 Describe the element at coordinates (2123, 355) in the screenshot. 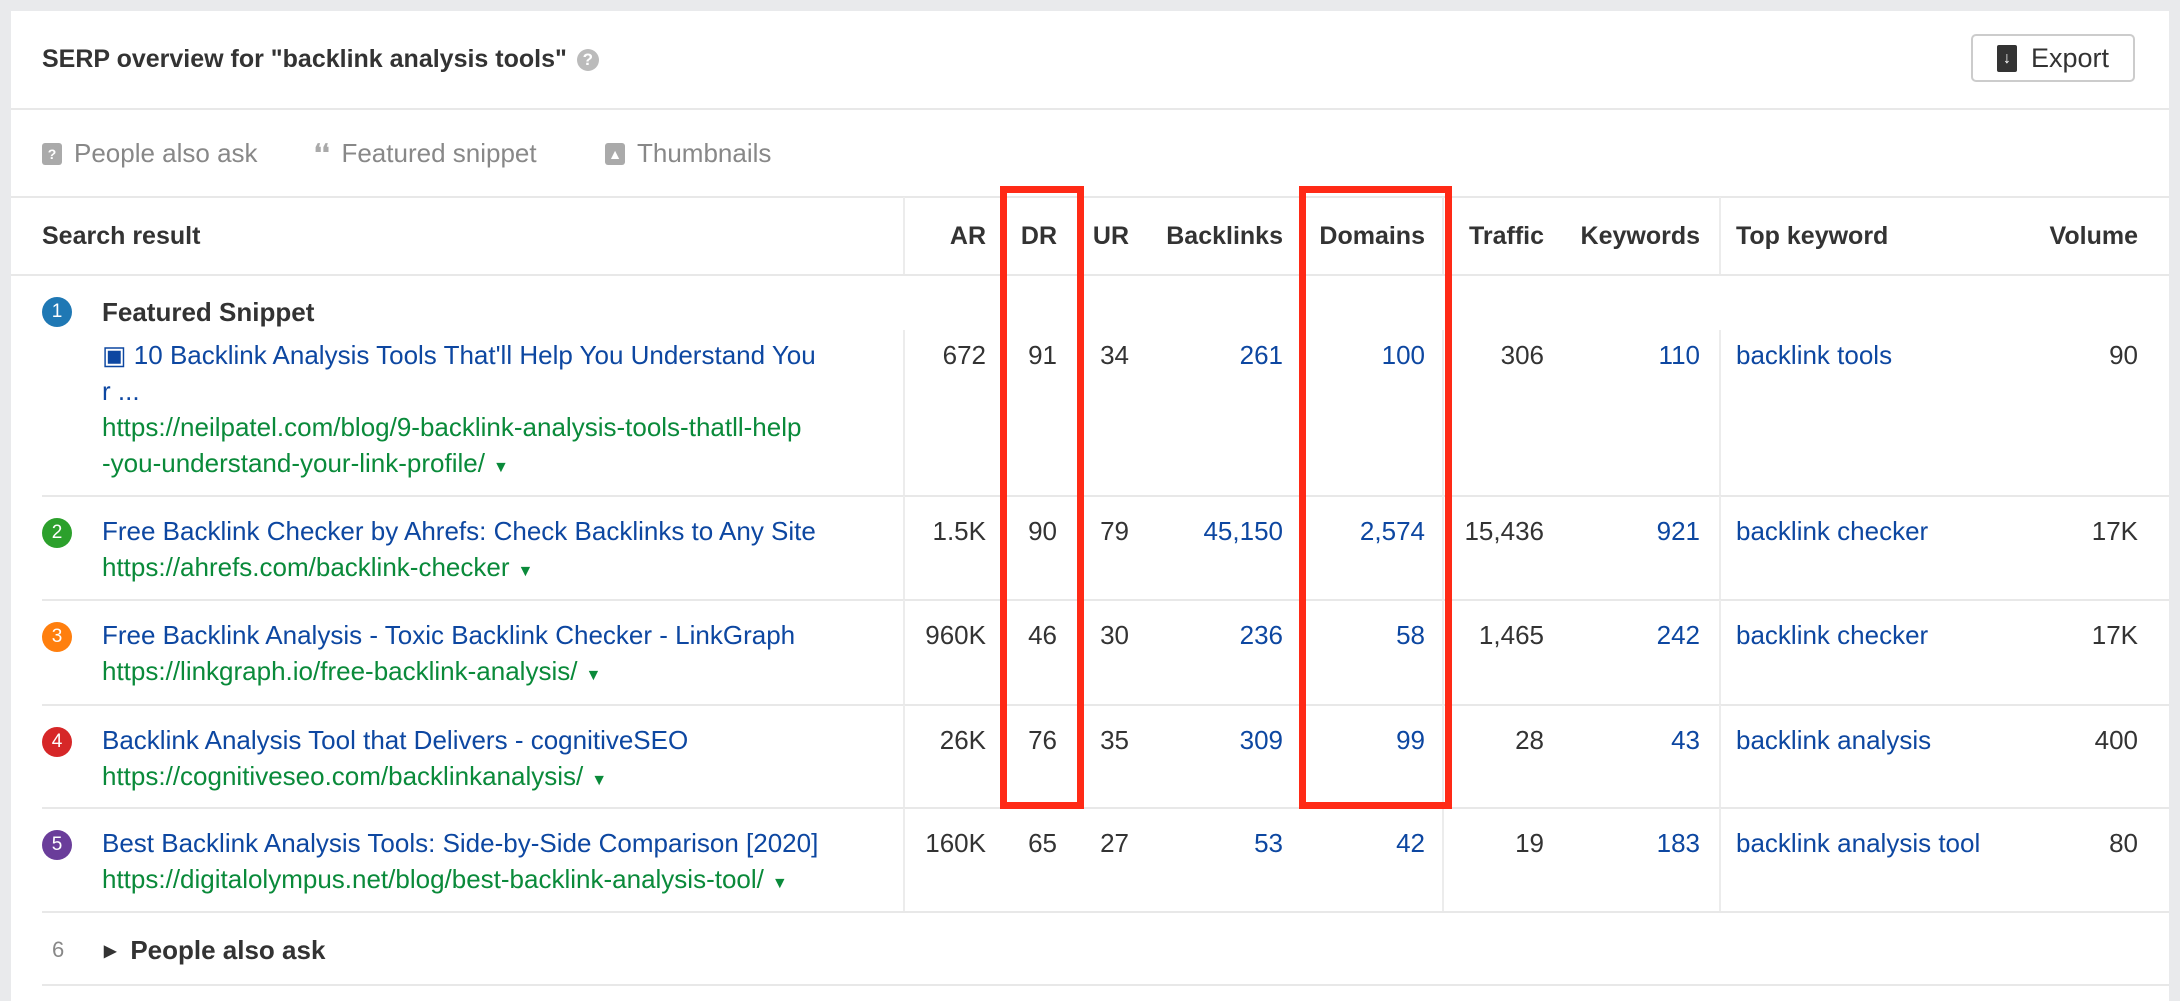

I see `cell-volume: 90` at that location.